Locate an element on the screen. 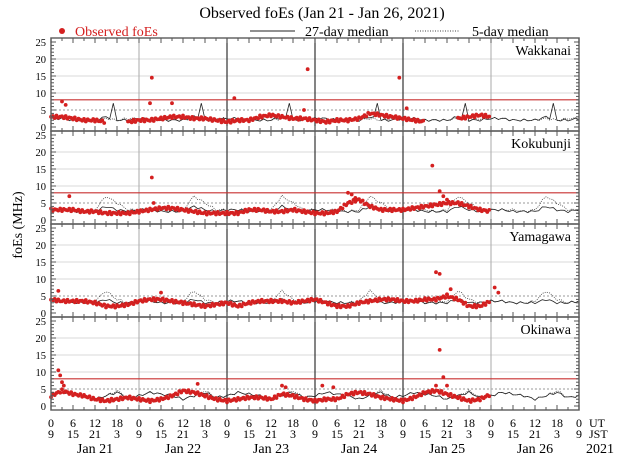 Image resolution: width=640 pixels, height=457 pixels. day-label: Jan 25 is located at coordinates (447, 449).